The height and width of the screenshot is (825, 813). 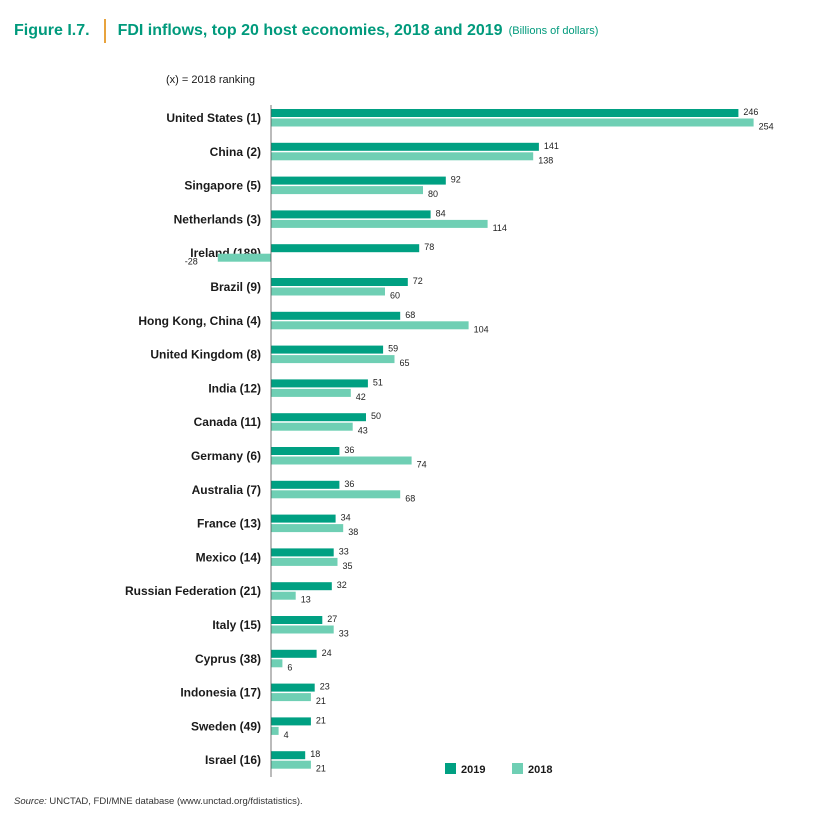 I want to click on data-label-2018: -28, so click(x=191, y=262).